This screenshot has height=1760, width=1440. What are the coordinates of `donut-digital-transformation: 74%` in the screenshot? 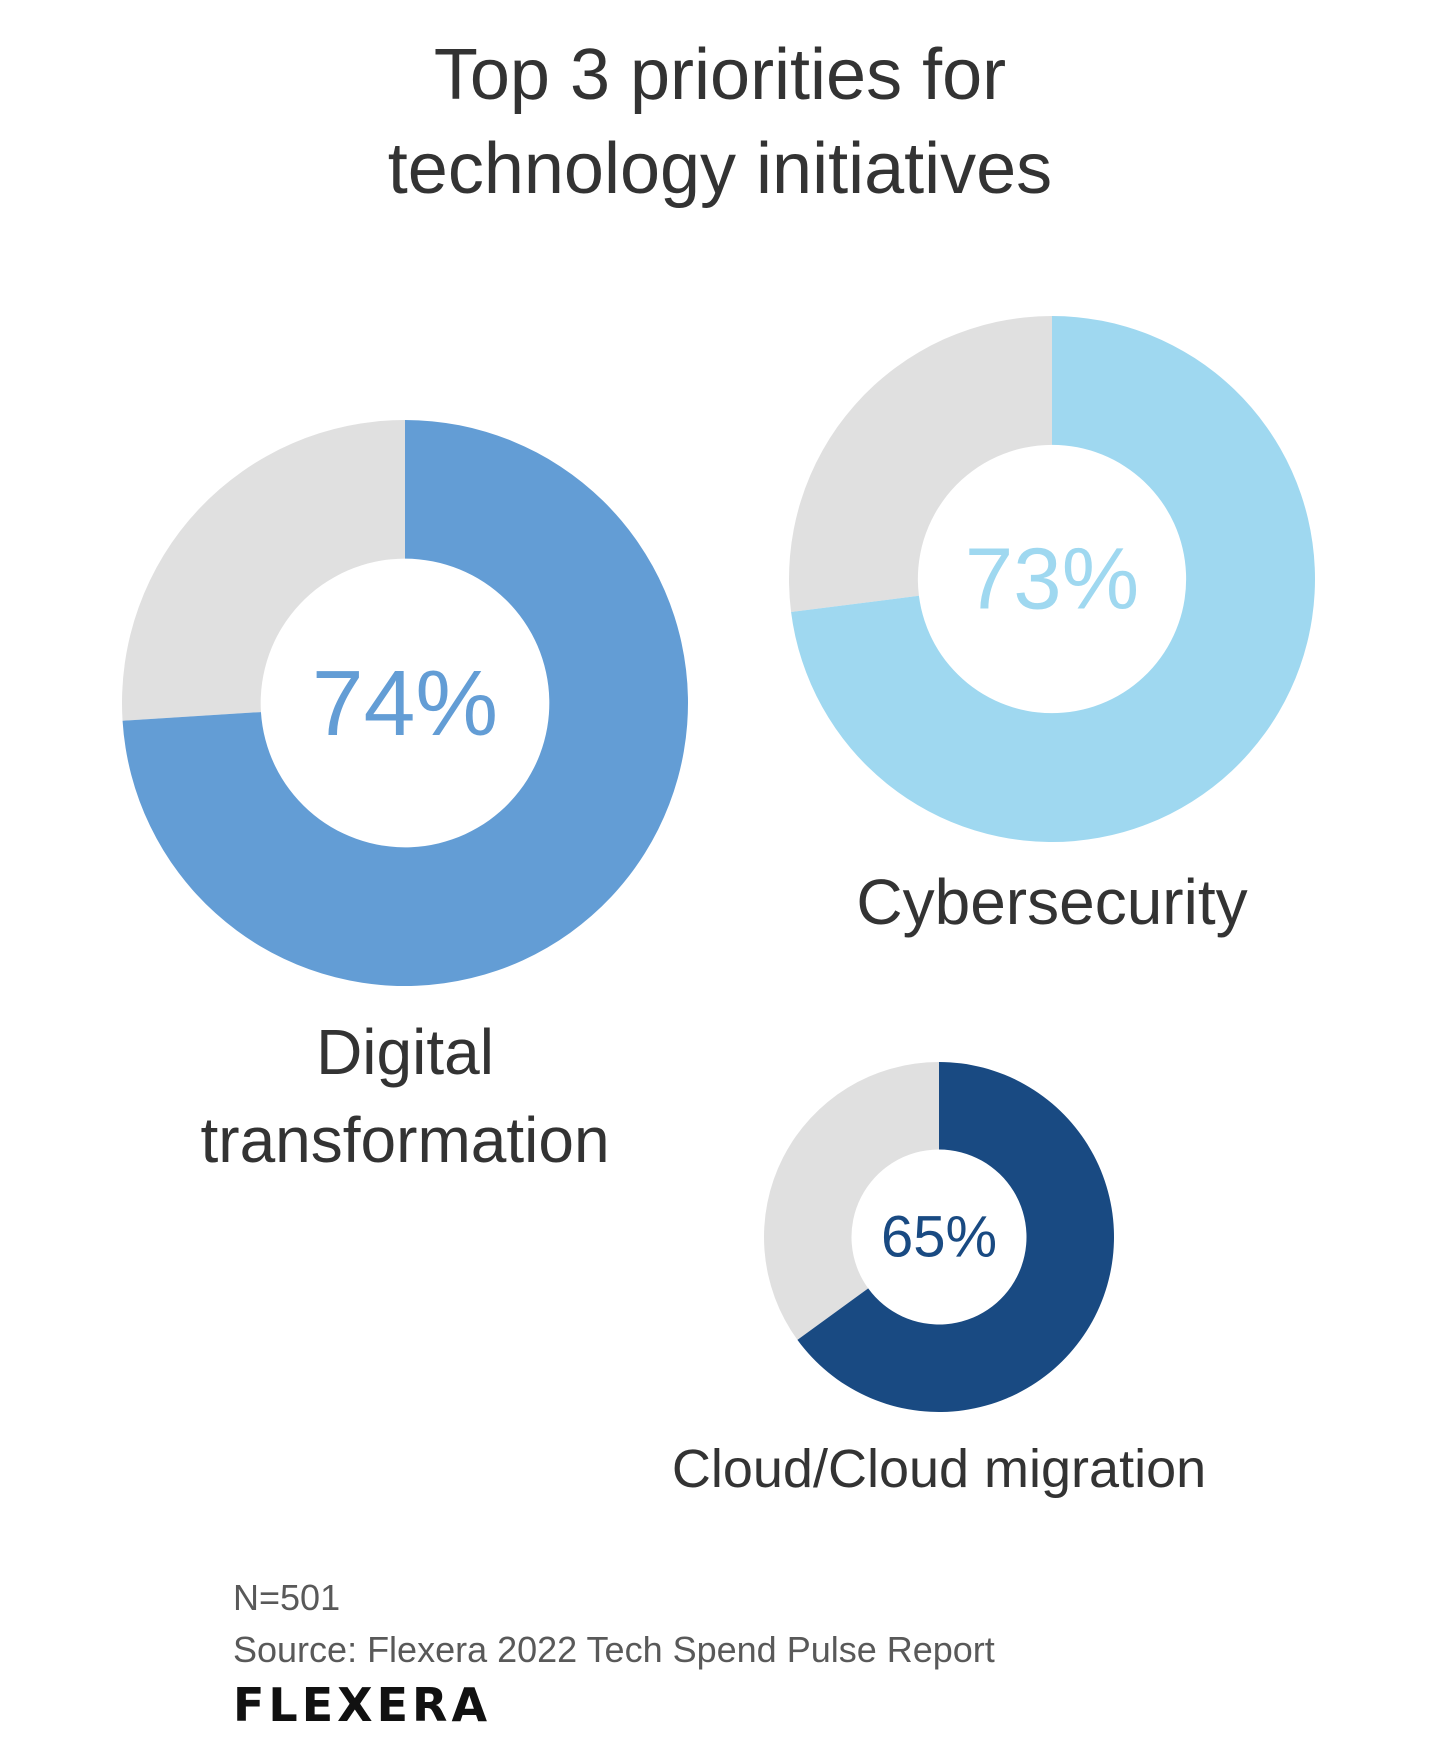 It's located at (405, 703).